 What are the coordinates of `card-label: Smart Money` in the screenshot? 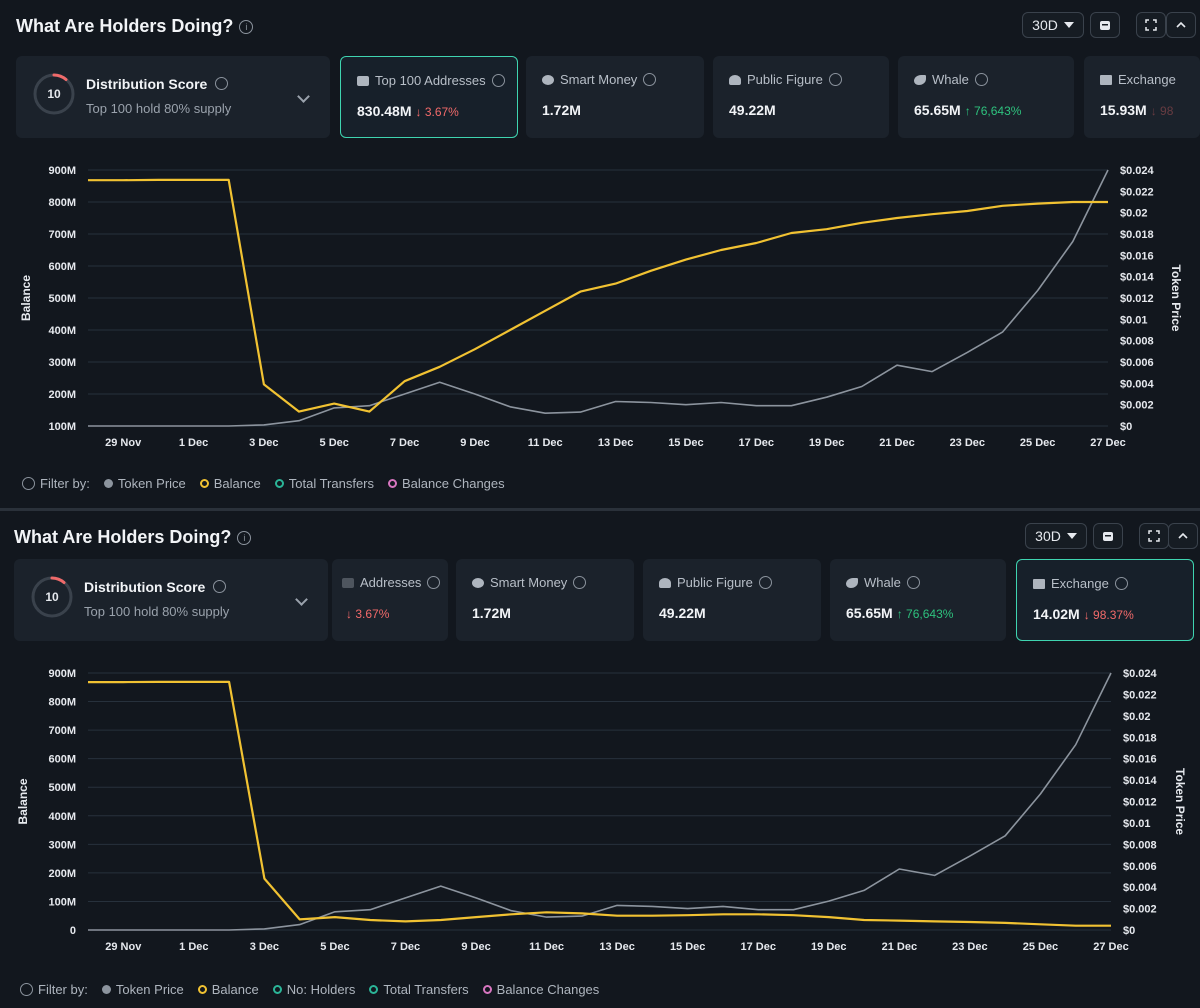 It's located at (599, 79).